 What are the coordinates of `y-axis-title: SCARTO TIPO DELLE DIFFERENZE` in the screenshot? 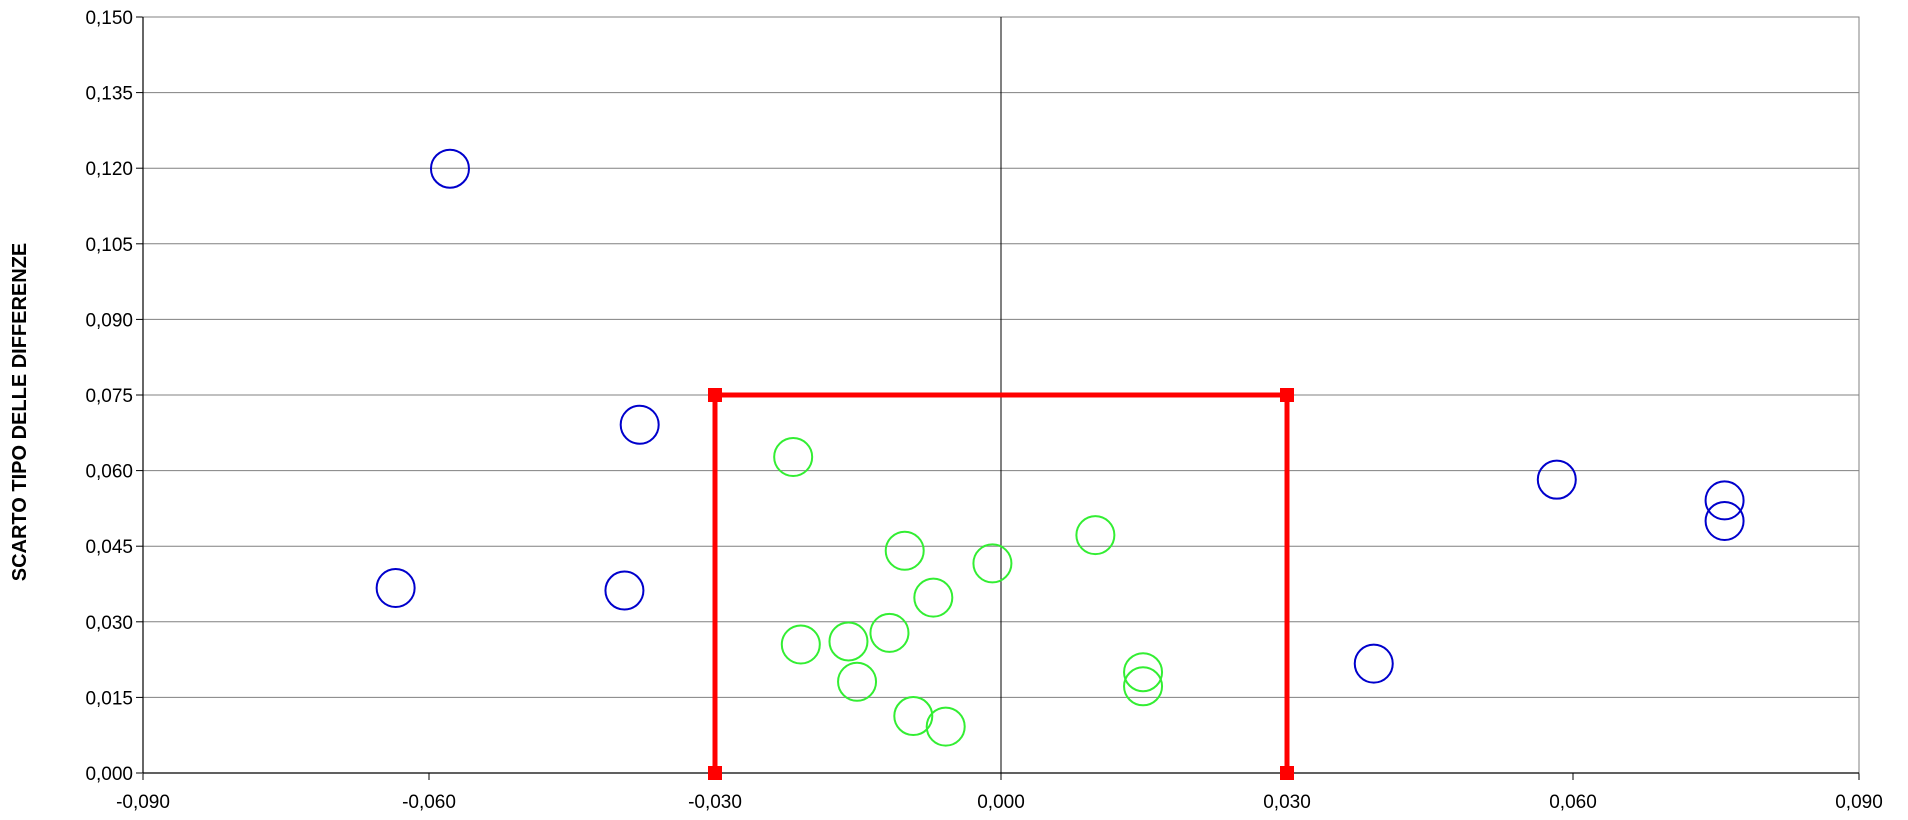 It's located at (20, 412).